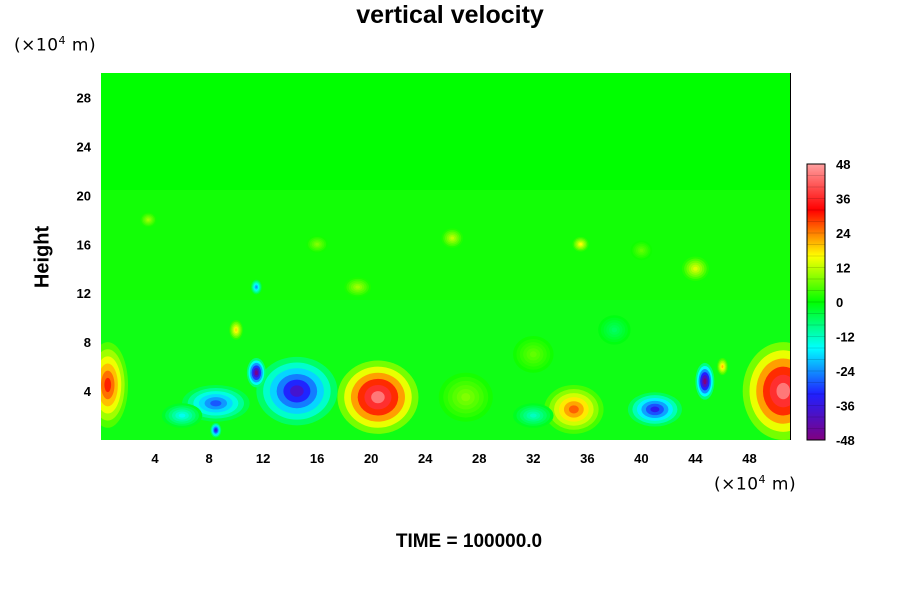 The width and height of the screenshot is (900, 600). I want to click on colorbar-tick-label: 48, so click(843, 164).